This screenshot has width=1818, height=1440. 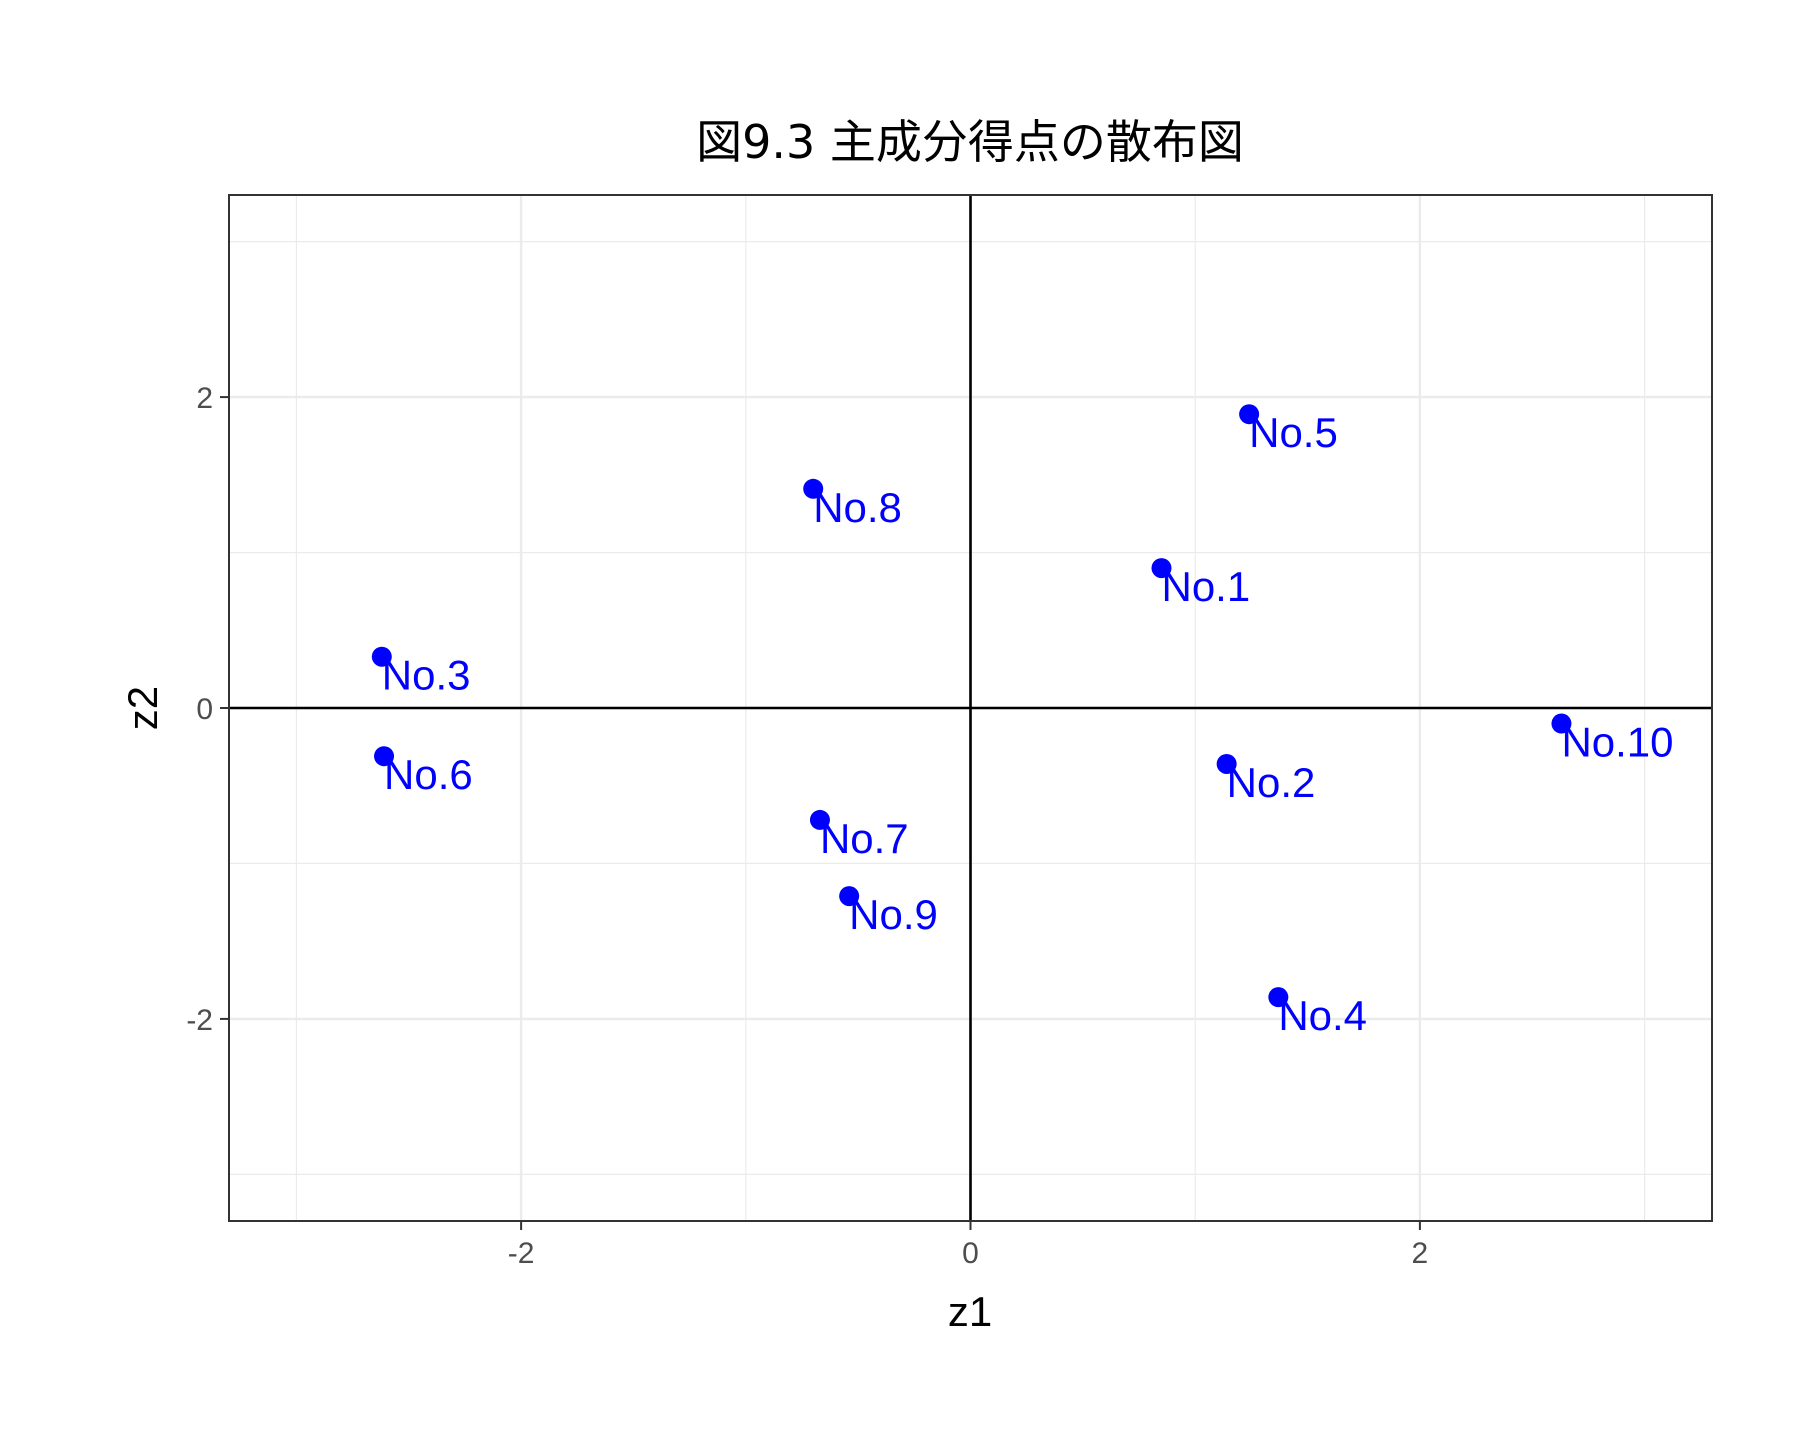 What do you see at coordinates (970, 1311) in the screenshot?
I see `x-axis-title: z1` at bounding box center [970, 1311].